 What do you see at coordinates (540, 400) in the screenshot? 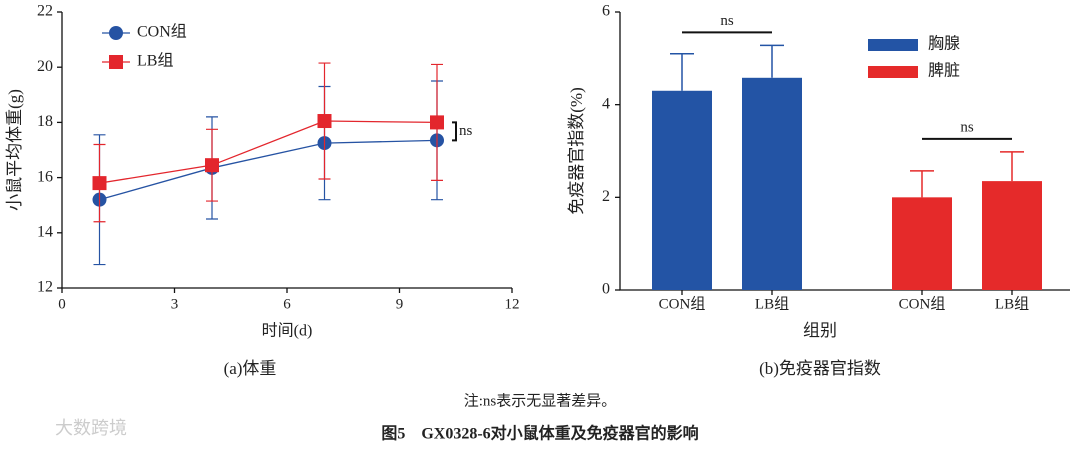
I see `note: 注:ns表示无显著差异。` at bounding box center [540, 400].